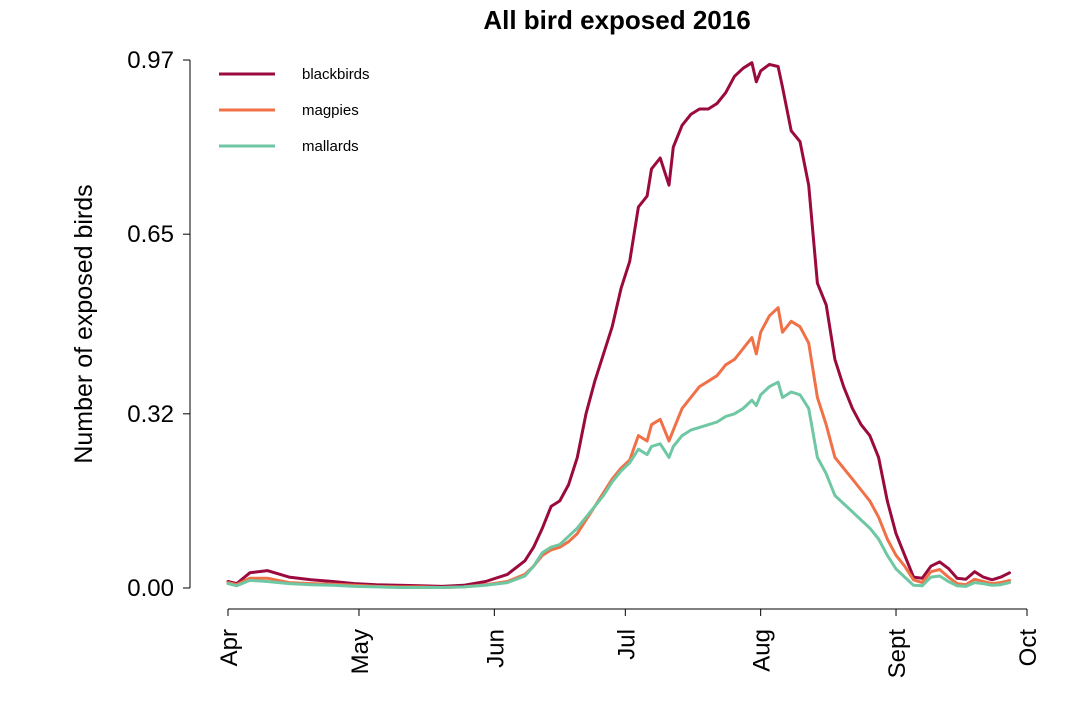  I want to click on x-tick-label: Apr, so click(229, 647).